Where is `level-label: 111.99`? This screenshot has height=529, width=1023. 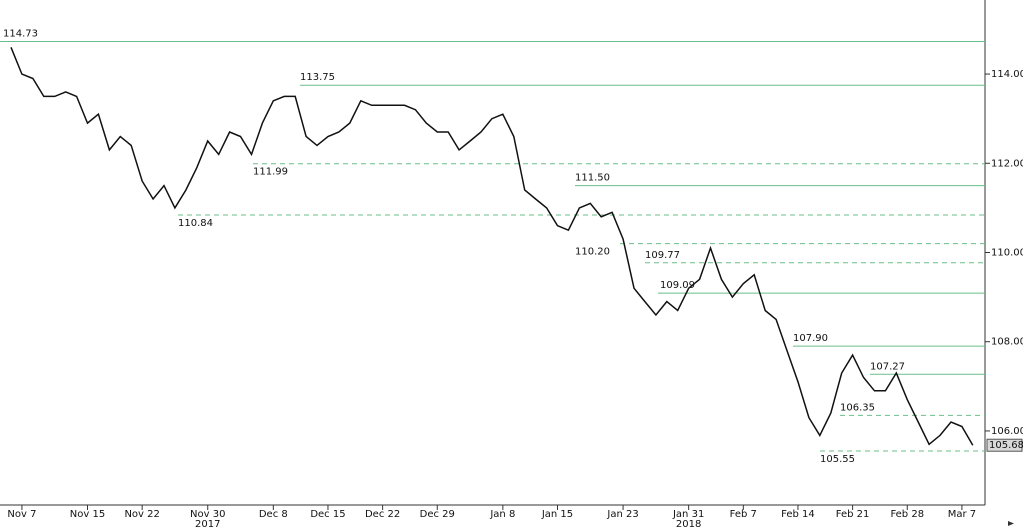
level-label: 111.99 is located at coordinates (270, 172).